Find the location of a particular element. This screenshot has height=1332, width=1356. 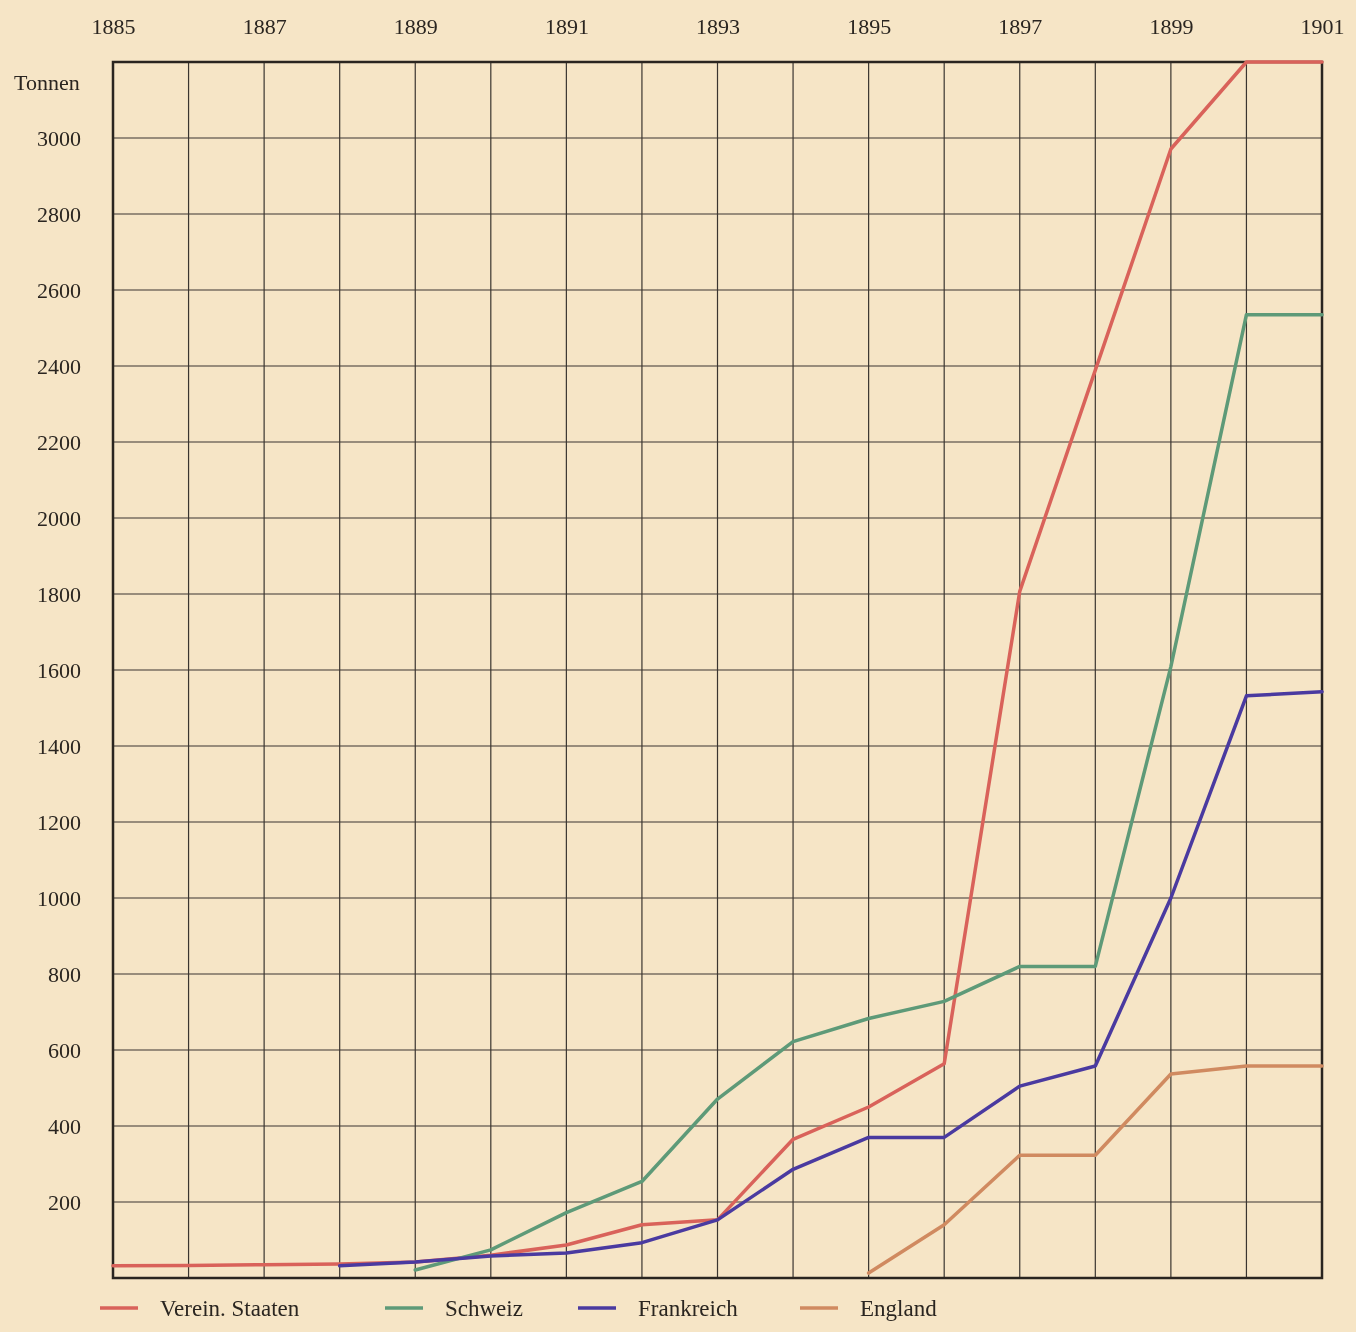

y-tick-label: 1200 is located at coordinates (59, 822).